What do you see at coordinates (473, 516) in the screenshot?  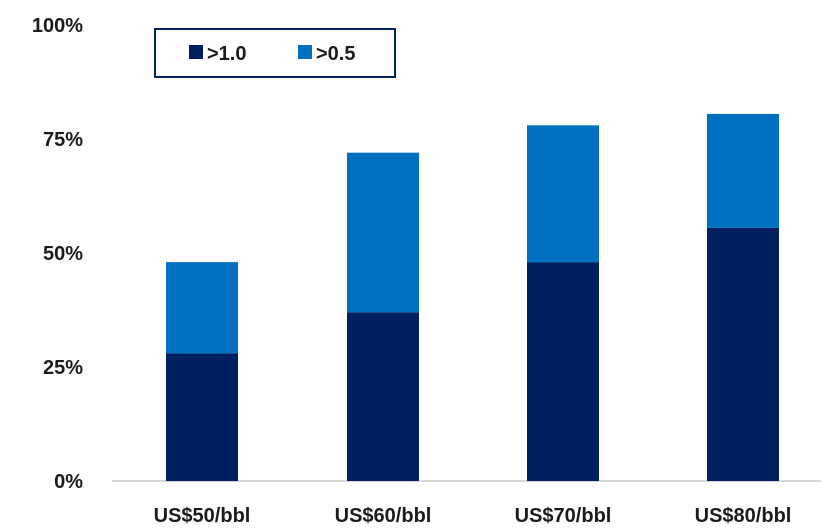 I see `x-axis-category-labels: US$50/bbl US$60/bbl US$70/bbl US$80/bbl` at bounding box center [473, 516].